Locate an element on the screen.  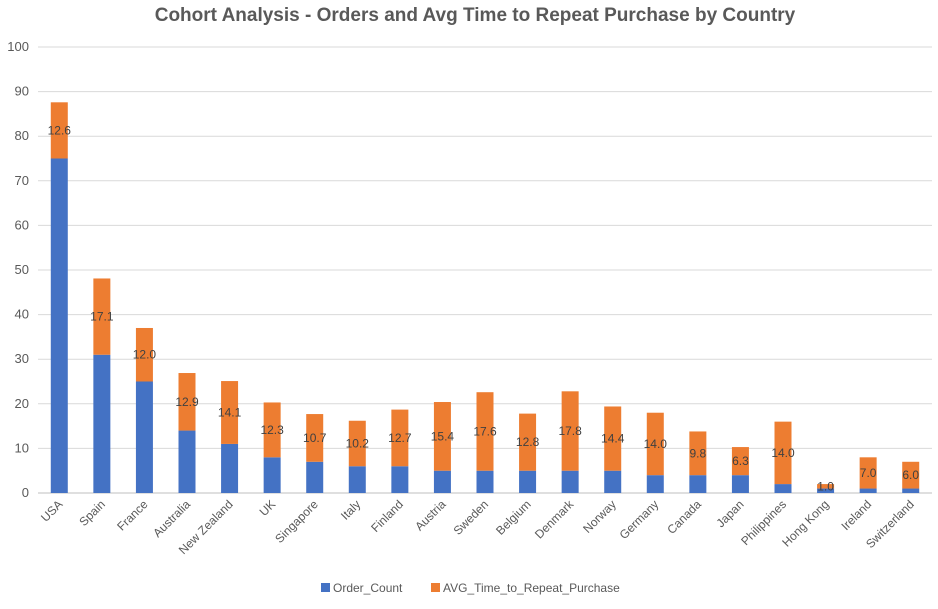
data-label: 12.6 is located at coordinates (60, 130).